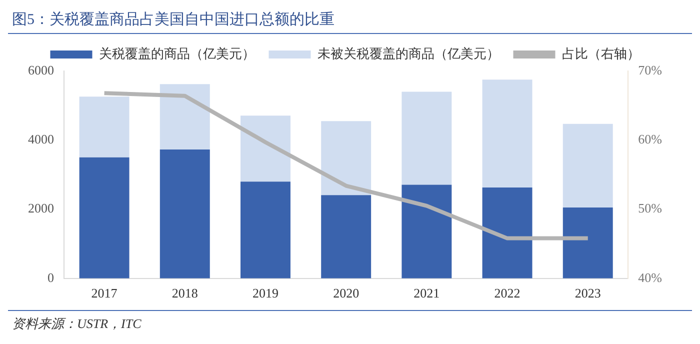 Image resolution: width=700 pixels, height=344 pixels. What do you see at coordinates (350, 21) in the screenshot?
I see `chart-title: 图5：关税覆盖商品占美国自中国进口总额的比重` at bounding box center [350, 21].